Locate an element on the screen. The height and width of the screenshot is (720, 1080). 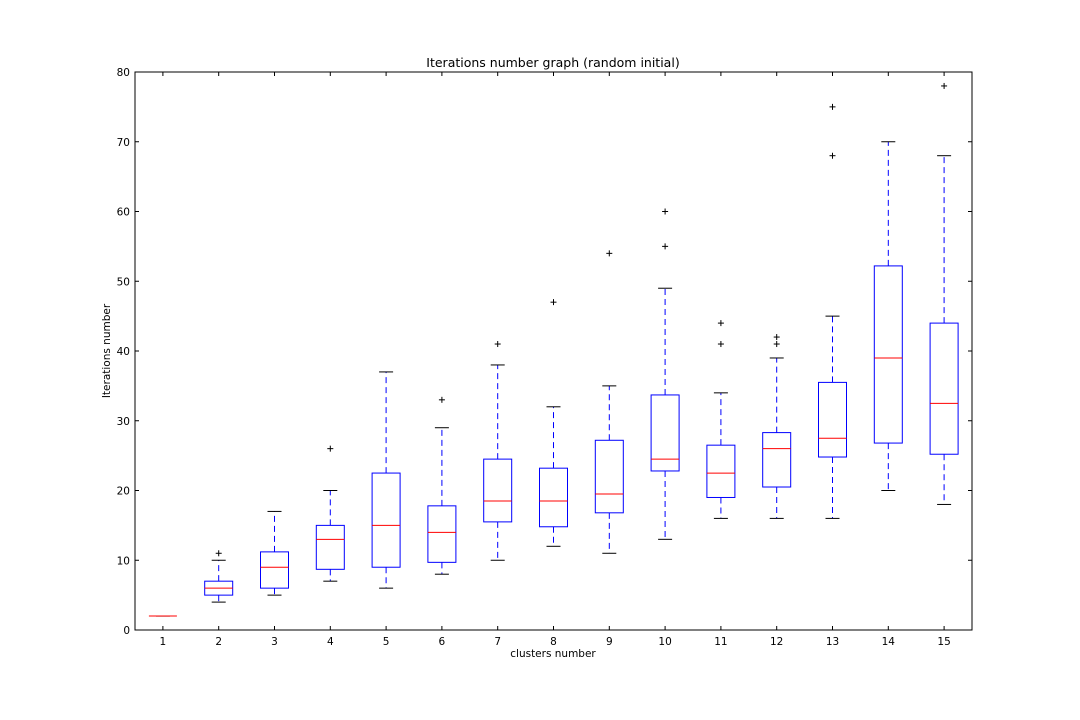
y-tick-label: 20 is located at coordinates (123, 492).